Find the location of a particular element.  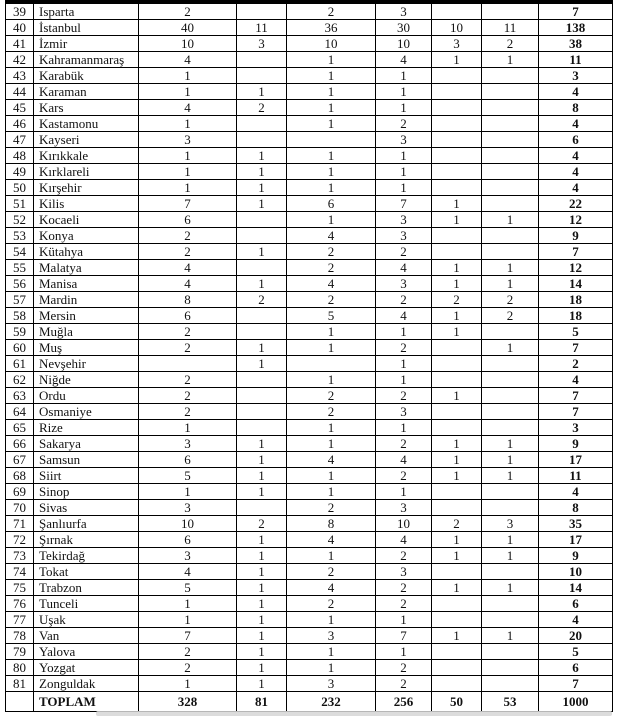

city-name-cell: Trabzon is located at coordinates (86, 587).